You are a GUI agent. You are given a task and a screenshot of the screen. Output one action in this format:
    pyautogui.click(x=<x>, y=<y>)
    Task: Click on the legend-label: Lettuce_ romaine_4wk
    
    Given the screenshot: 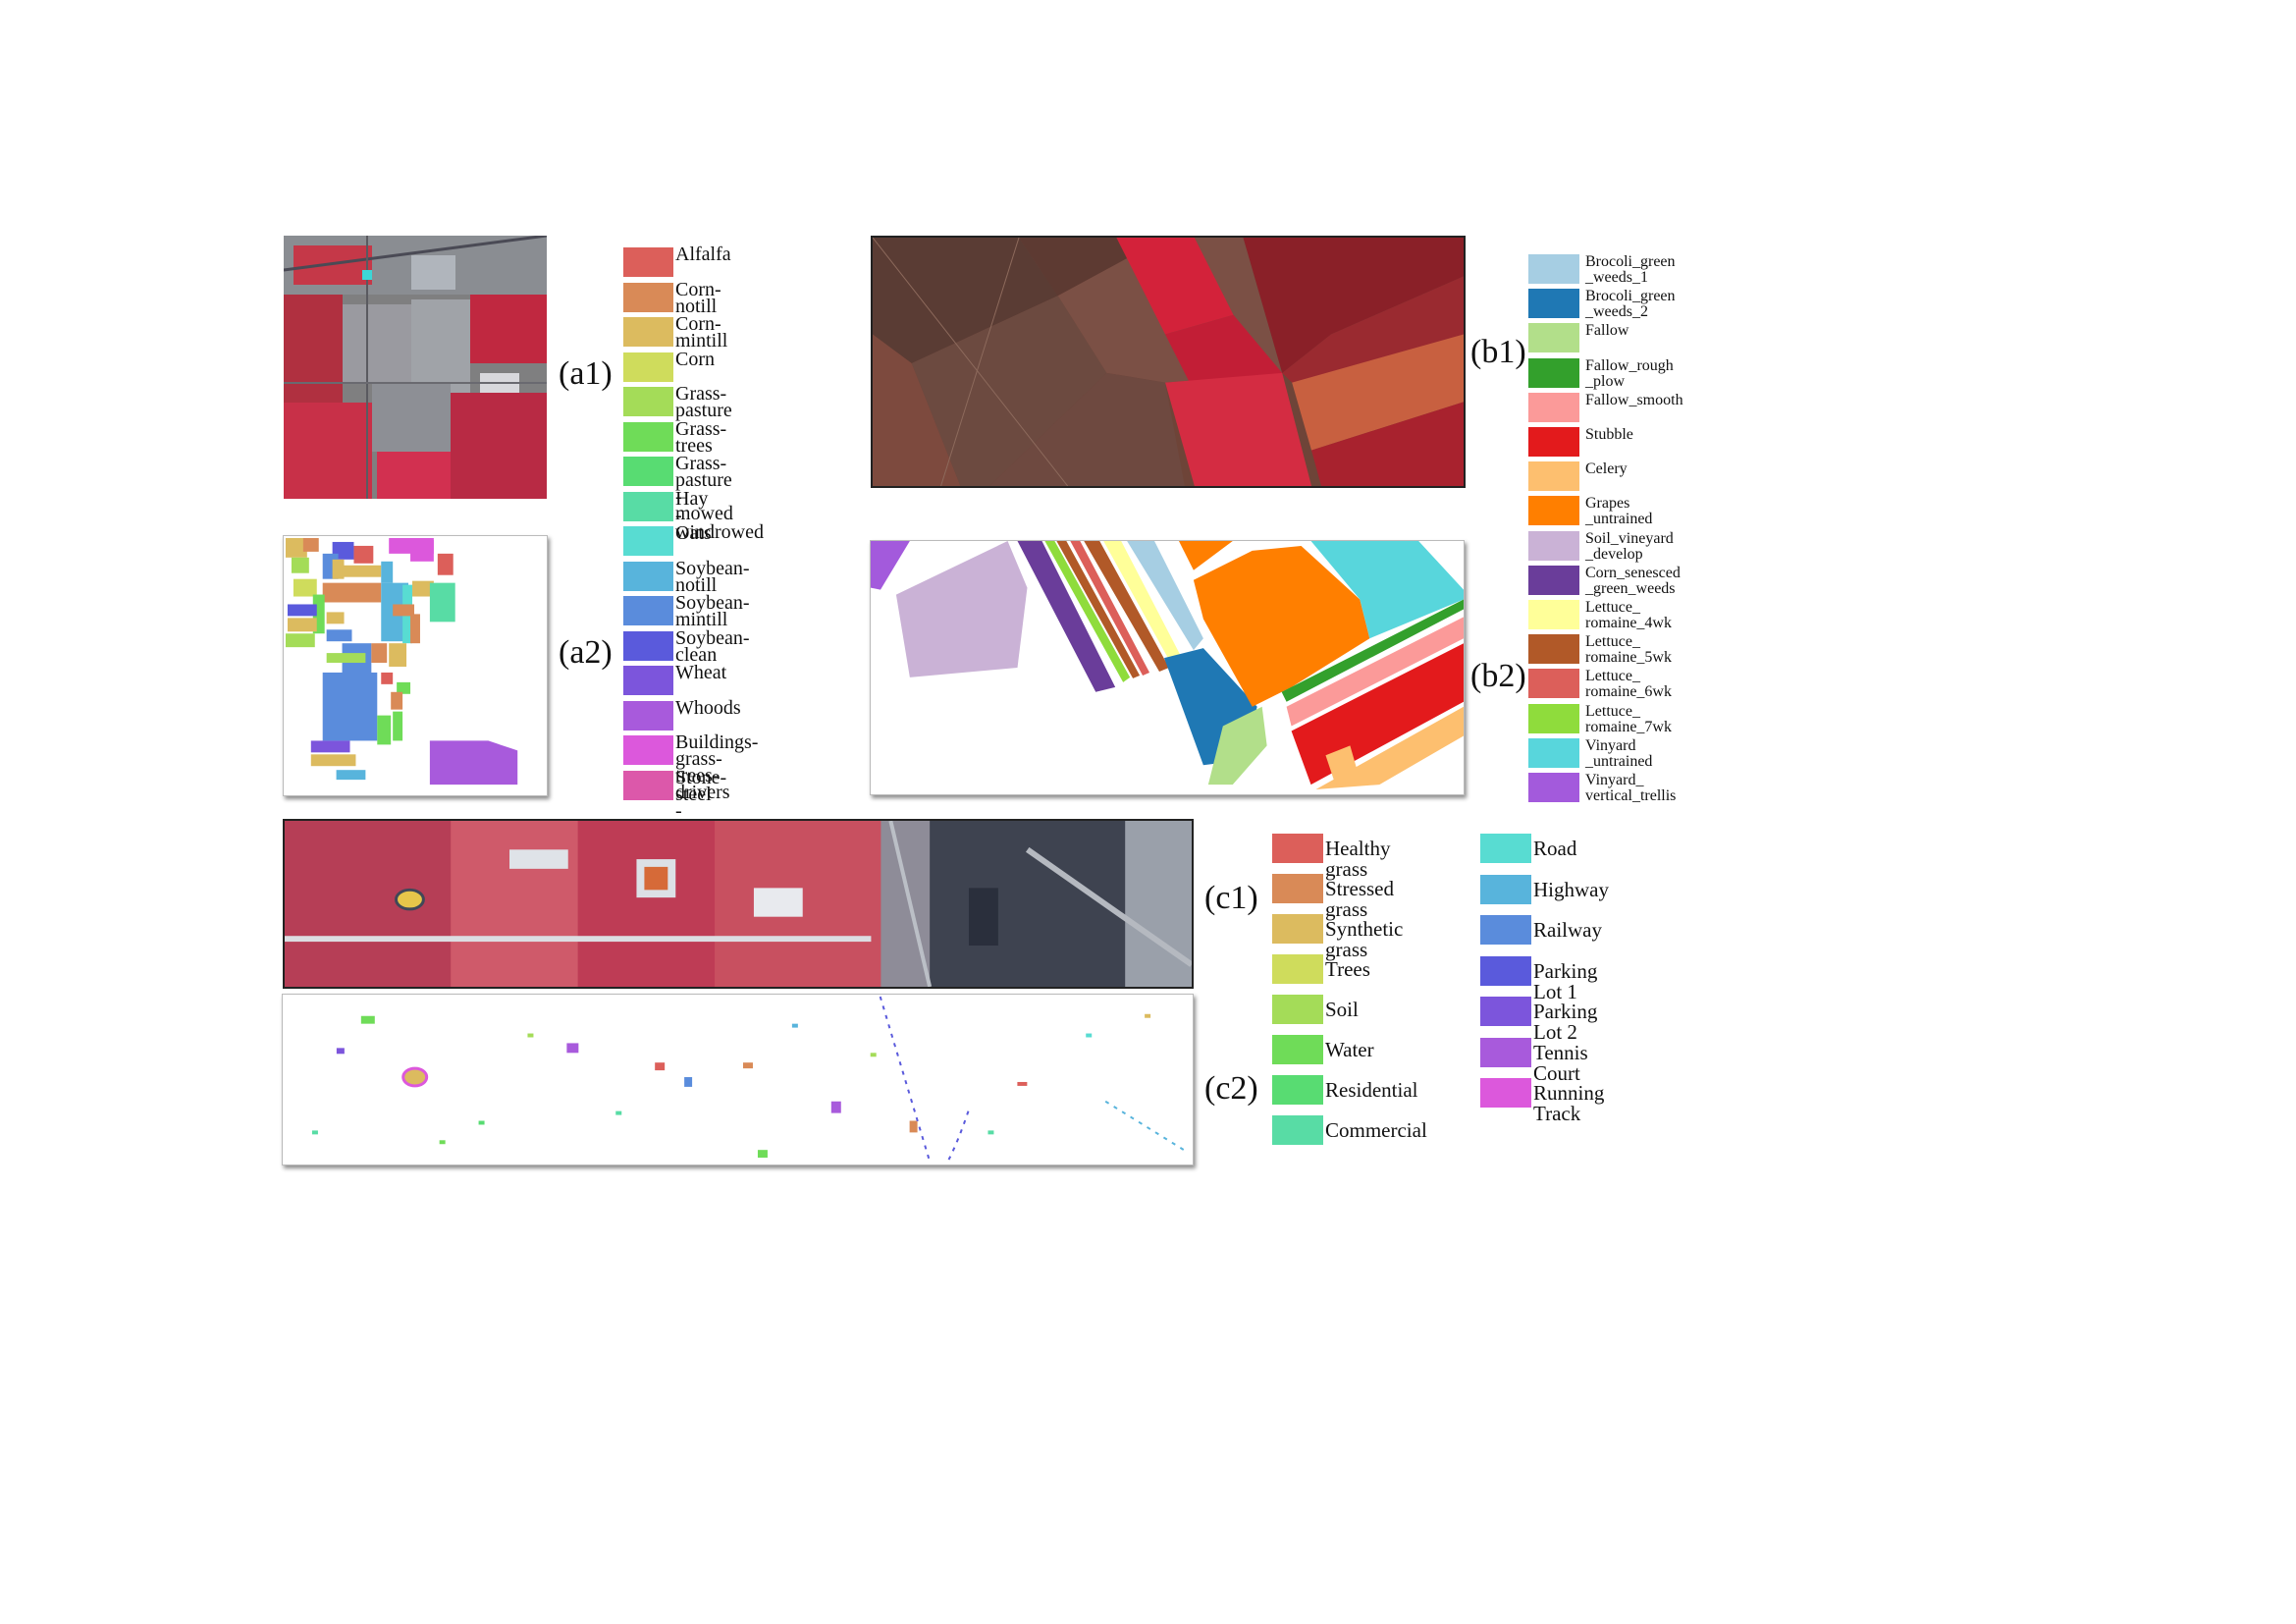 What is the action you would take?
    pyautogui.click(x=1628, y=615)
    